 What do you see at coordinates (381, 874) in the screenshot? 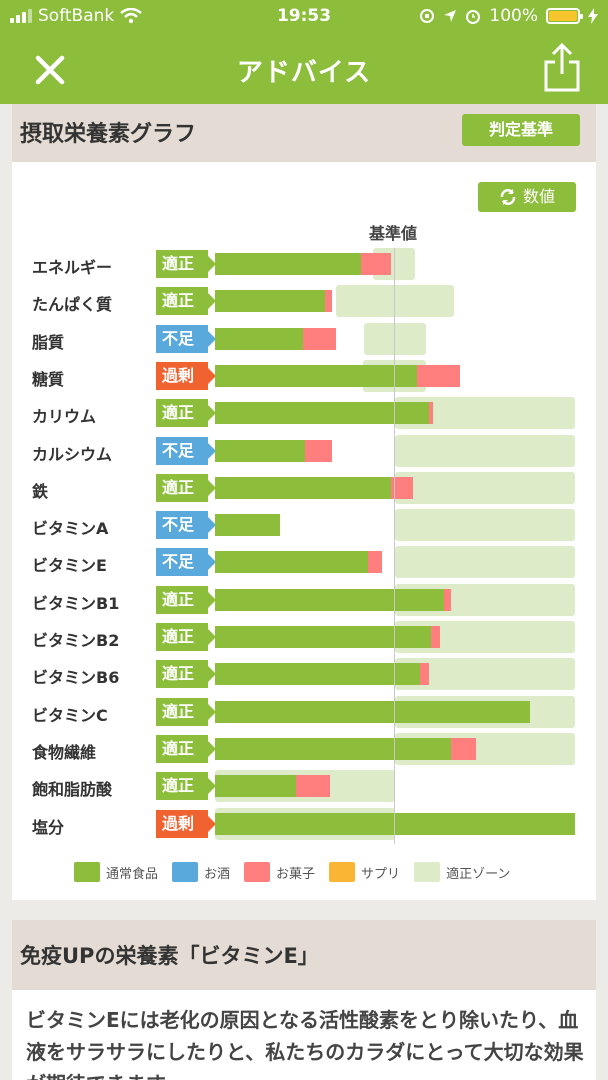
I see `legend-label: サプリ` at bounding box center [381, 874].